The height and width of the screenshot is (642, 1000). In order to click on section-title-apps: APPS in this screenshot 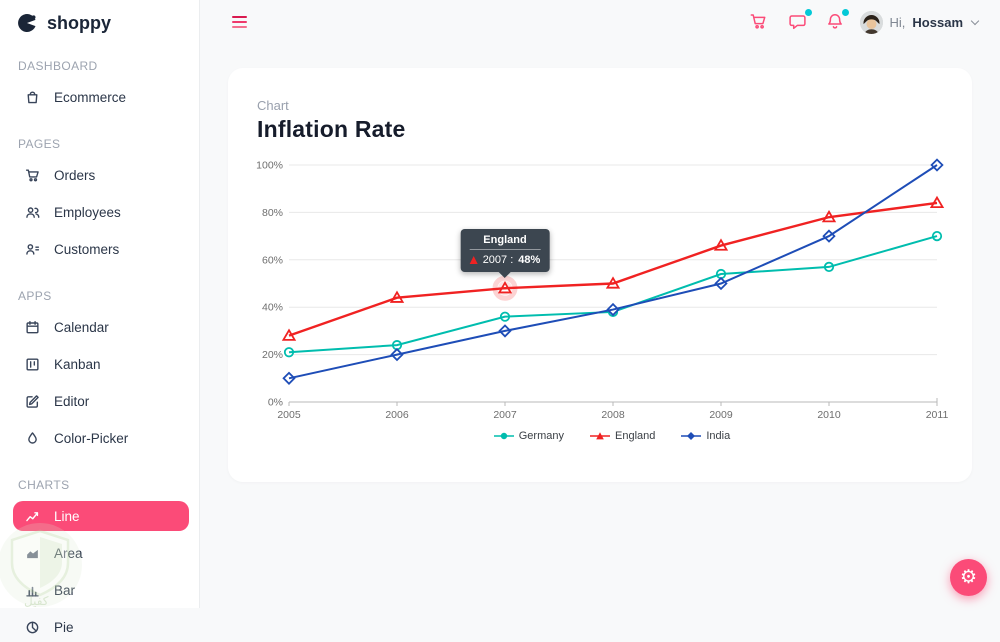, I will do `click(35, 296)`.